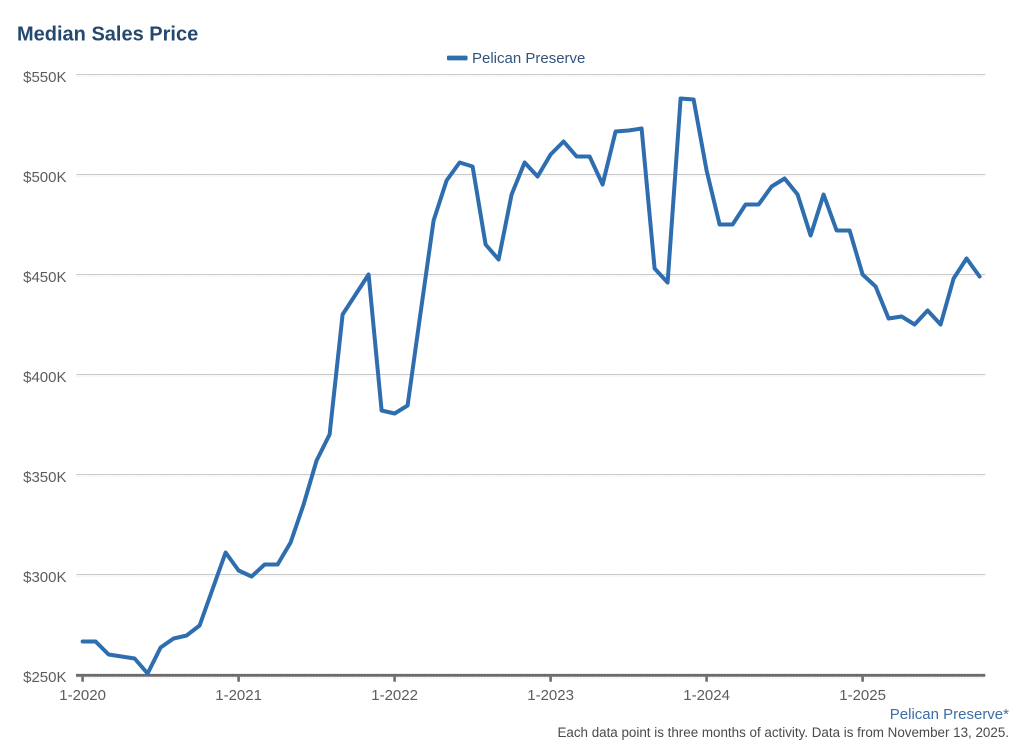  I want to click on svg-text: $350K, so click(44, 477).